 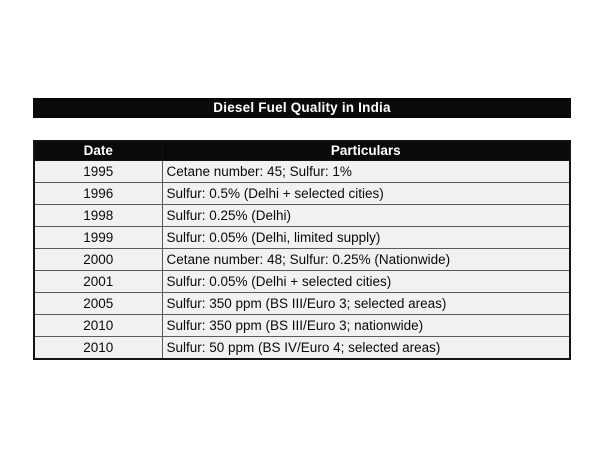 What do you see at coordinates (98, 150) in the screenshot?
I see `header-date: Date` at bounding box center [98, 150].